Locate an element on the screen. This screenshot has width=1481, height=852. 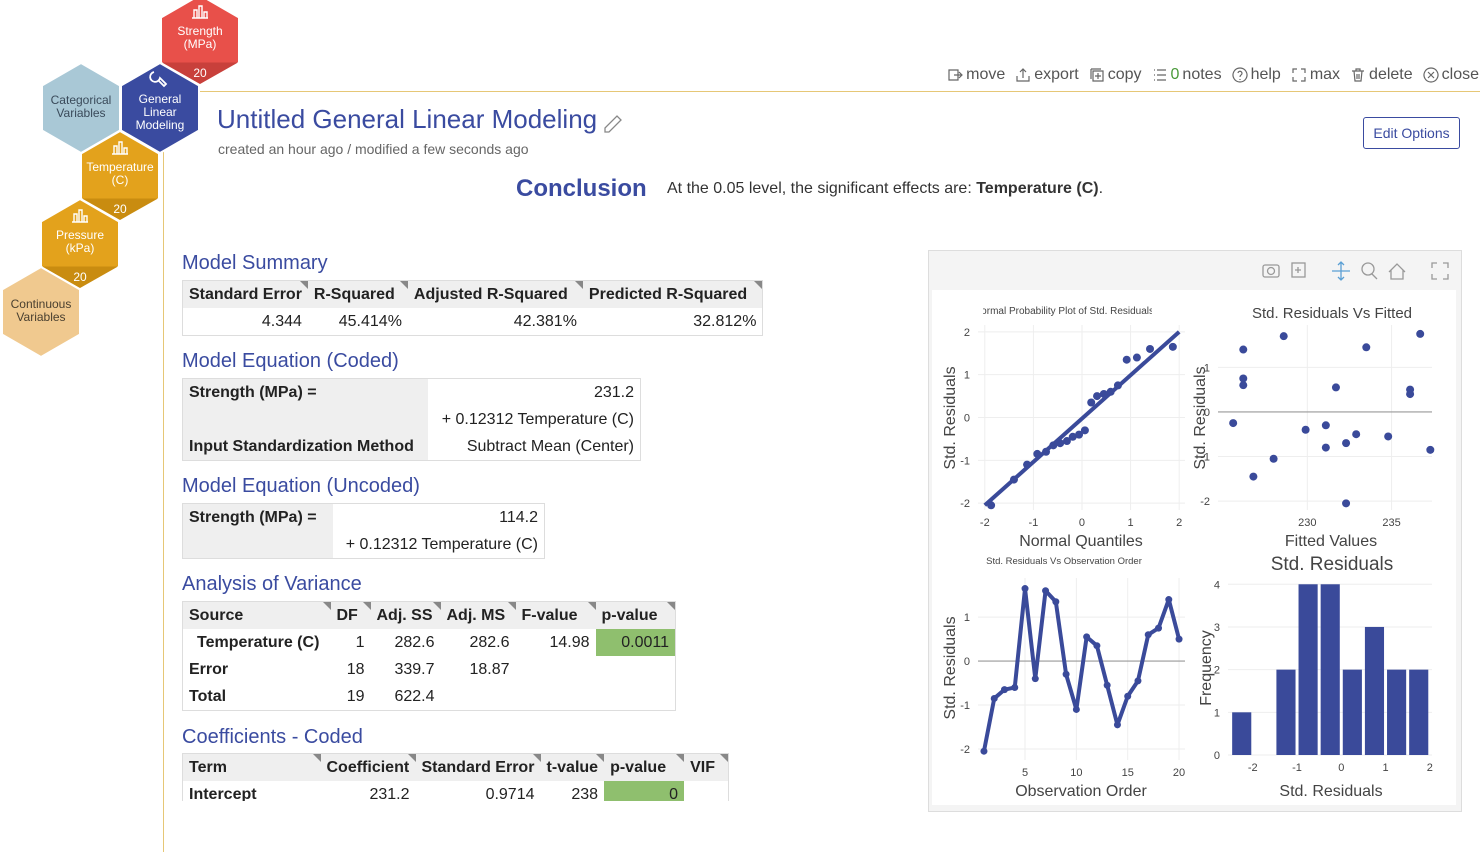
header-row: Source DF Adj. SS Adj. MS F-value p-value is located at coordinates (429, 615).